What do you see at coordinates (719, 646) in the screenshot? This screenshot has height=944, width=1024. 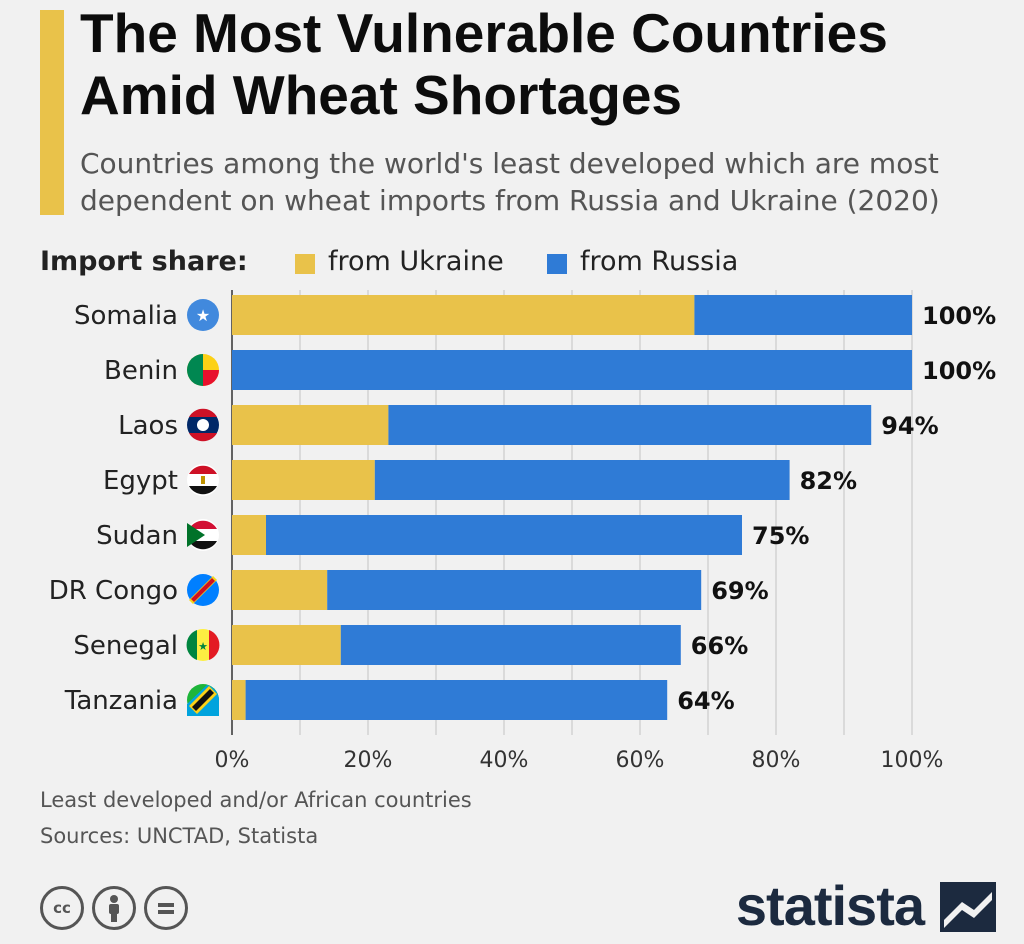 I see `bar-total-label: 66%` at bounding box center [719, 646].